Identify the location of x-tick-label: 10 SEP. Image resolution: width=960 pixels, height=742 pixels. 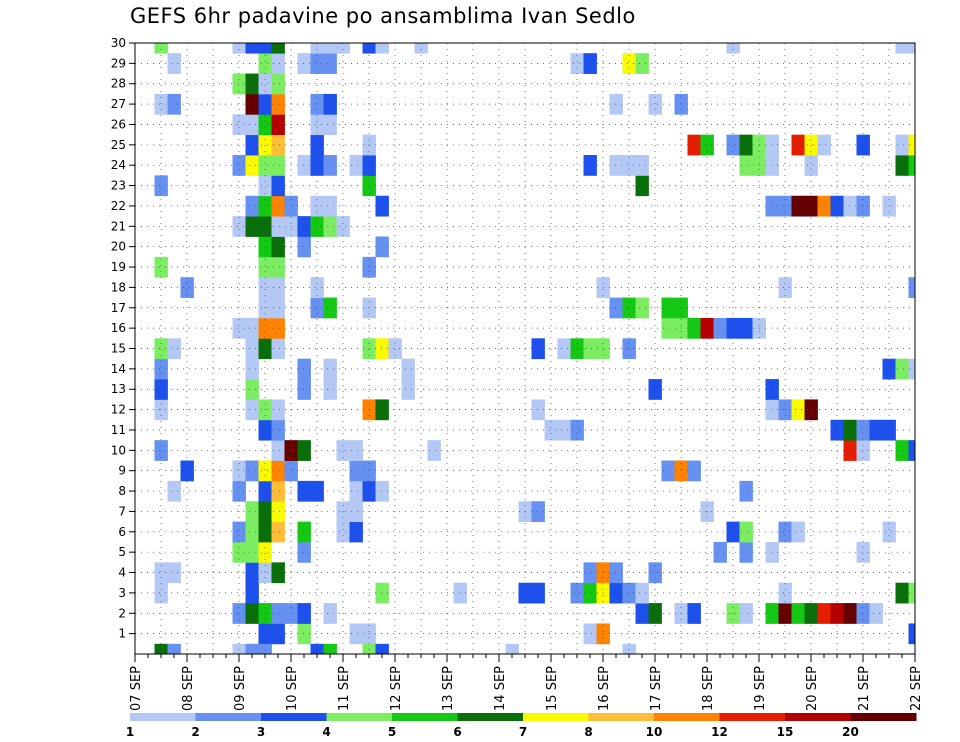
(292, 688).